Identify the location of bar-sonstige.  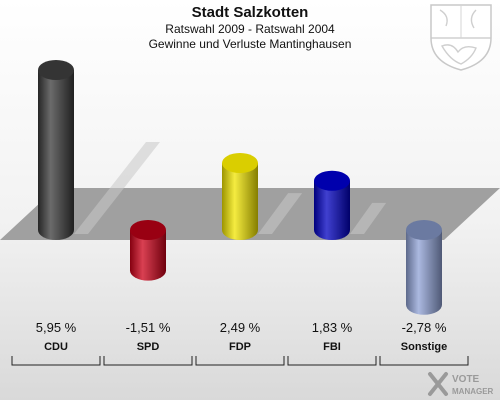
(424, 267).